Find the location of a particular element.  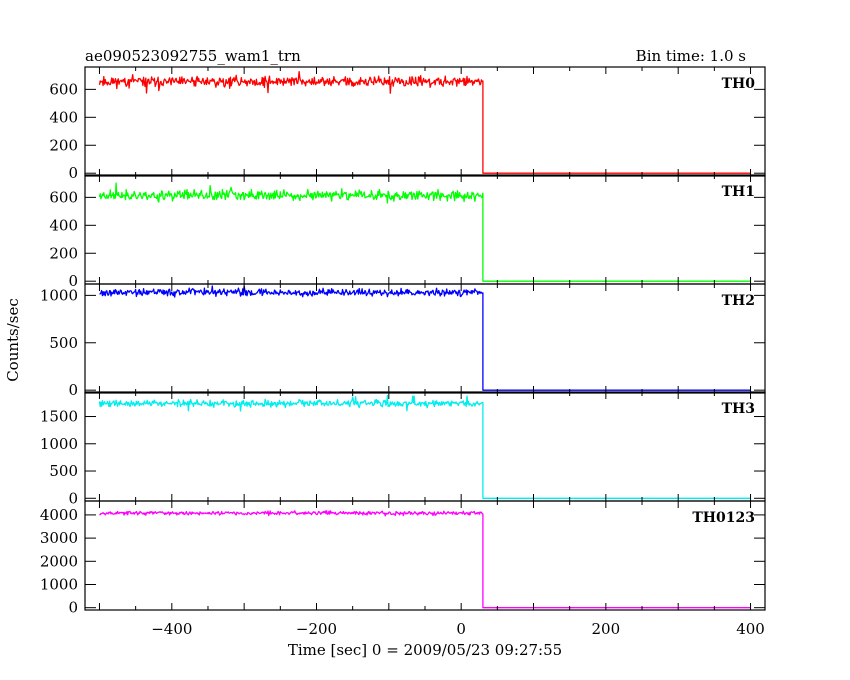

panel-th3: 0 500 1000 1500 TH3 is located at coordinates (403, 449).